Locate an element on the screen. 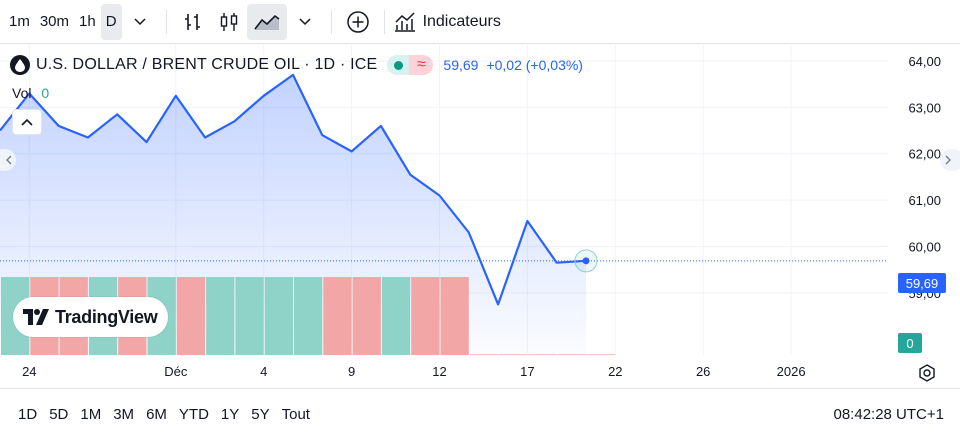 Image resolution: width=960 pixels, height=439 pixels. y-tick-label: 62,00 is located at coordinates (924, 154).